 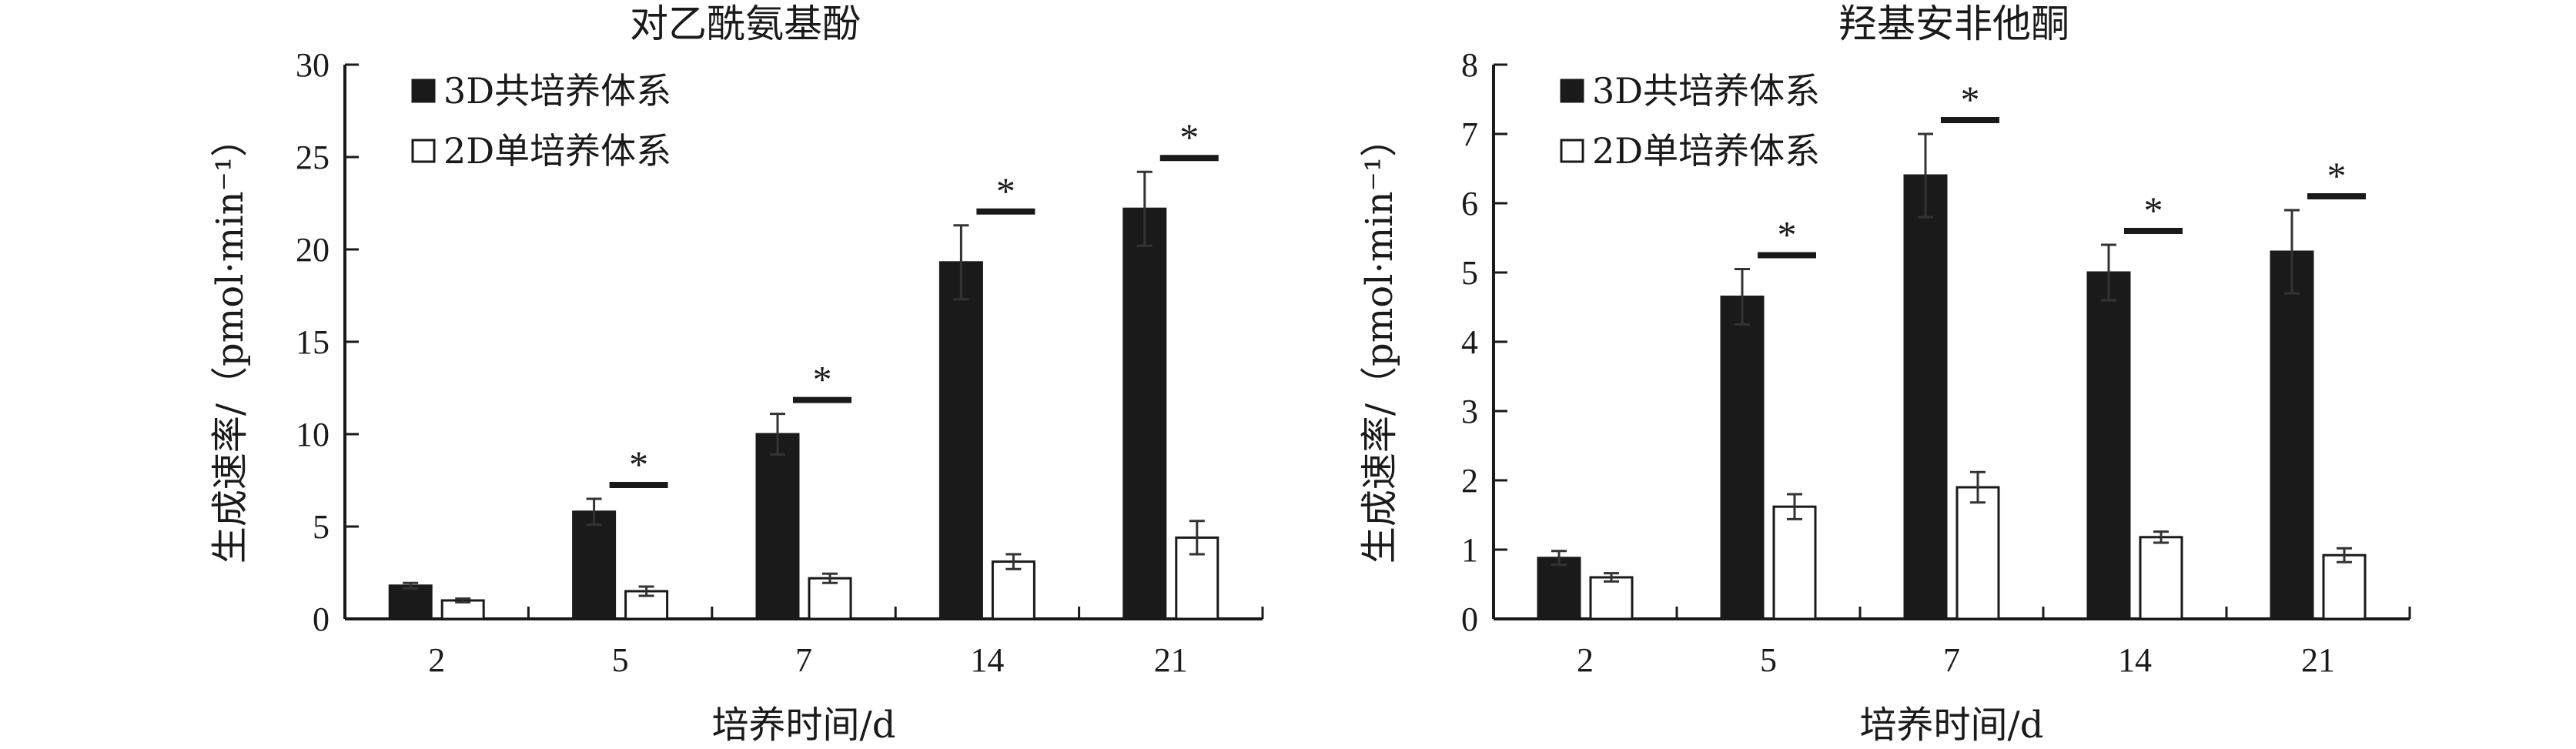 What do you see at coordinates (1470, 134) in the screenshot?
I see `y-tick-label: 7` at bounding box center [1470, 134].